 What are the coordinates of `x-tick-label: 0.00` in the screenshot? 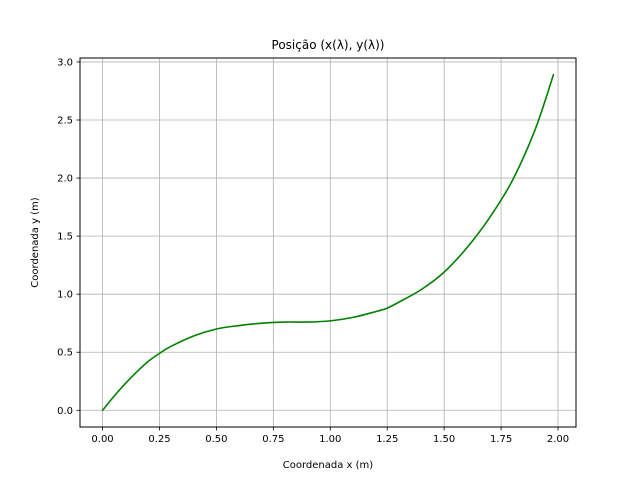 It's located at (102, 439).